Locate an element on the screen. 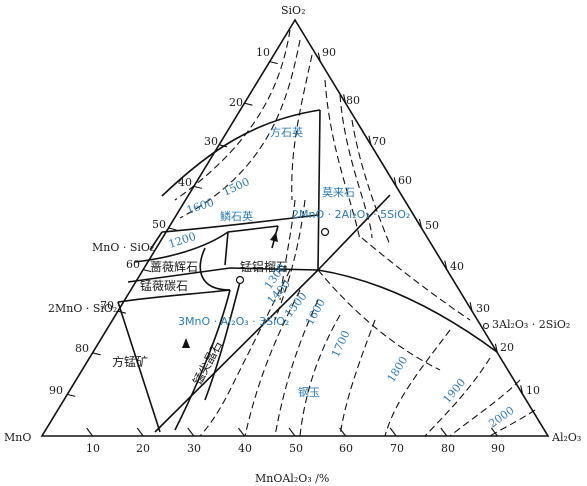 This screenshot has width=587, height=486. compound-mn2sio4: 2MnO · SiO₂ is located at coordinates (82, 308).